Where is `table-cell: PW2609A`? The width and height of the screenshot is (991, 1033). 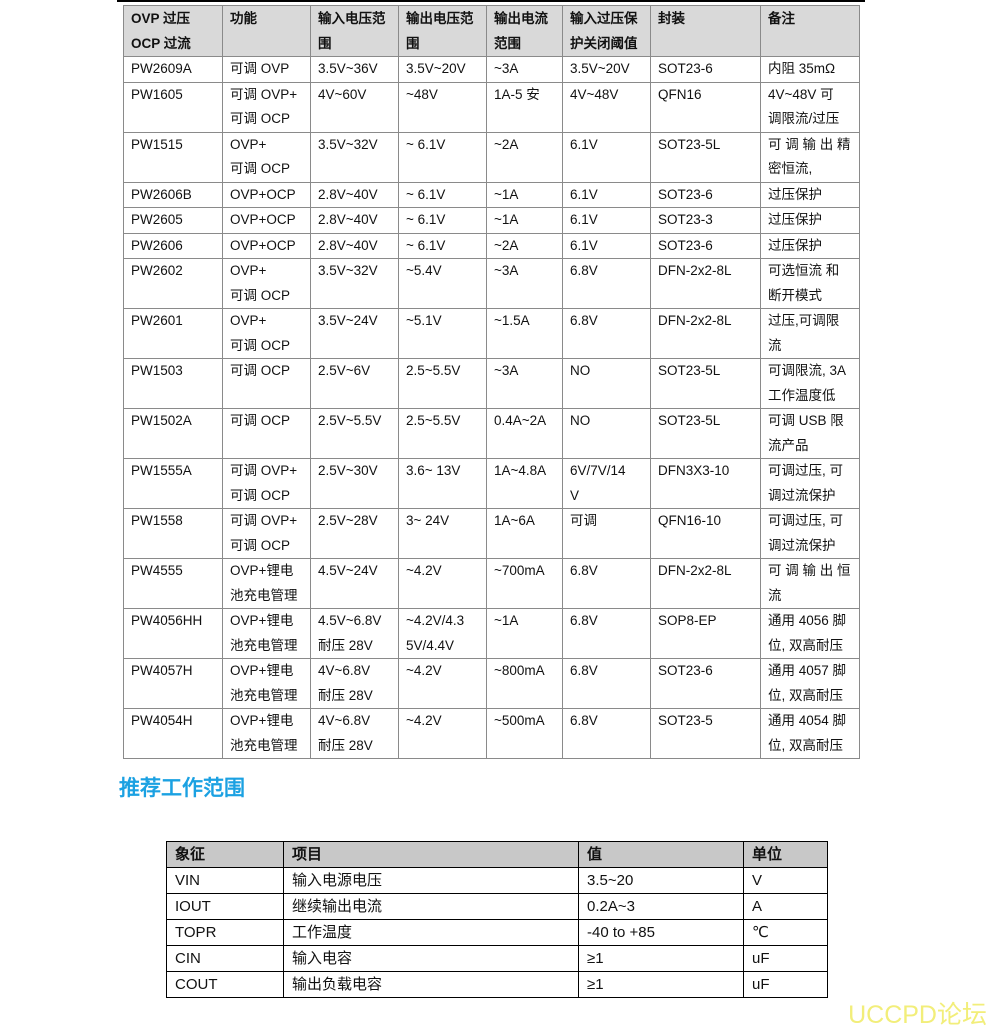
table-cell: PW2609A is located at coordinates (173, 69).